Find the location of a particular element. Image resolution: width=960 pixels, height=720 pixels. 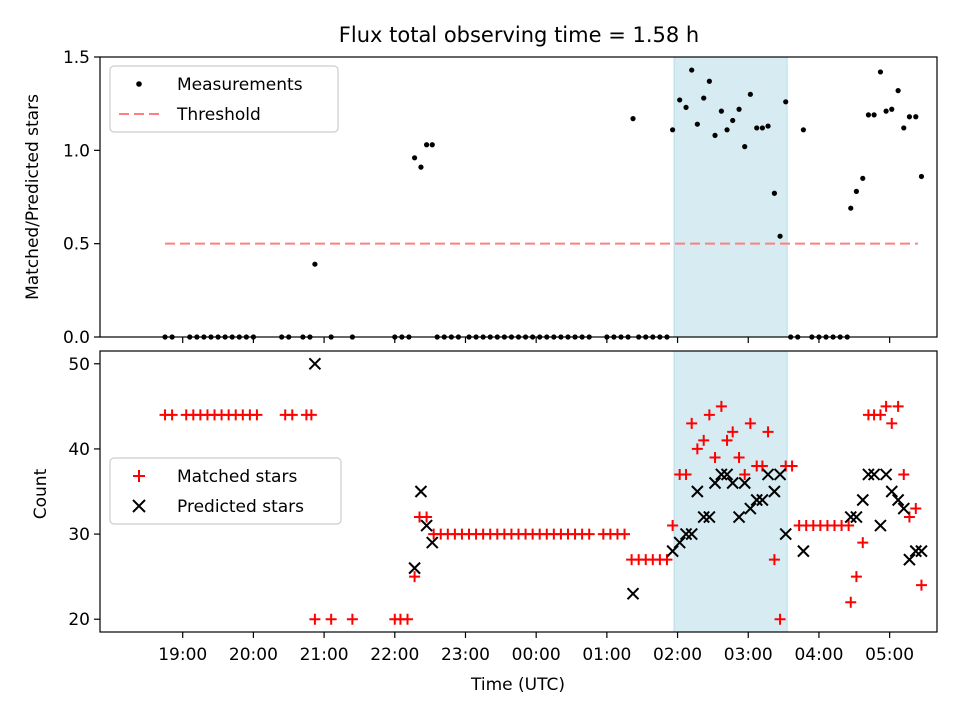

bottom-y-axis: 20 30 40 50 is located at coordinates (84, 492).